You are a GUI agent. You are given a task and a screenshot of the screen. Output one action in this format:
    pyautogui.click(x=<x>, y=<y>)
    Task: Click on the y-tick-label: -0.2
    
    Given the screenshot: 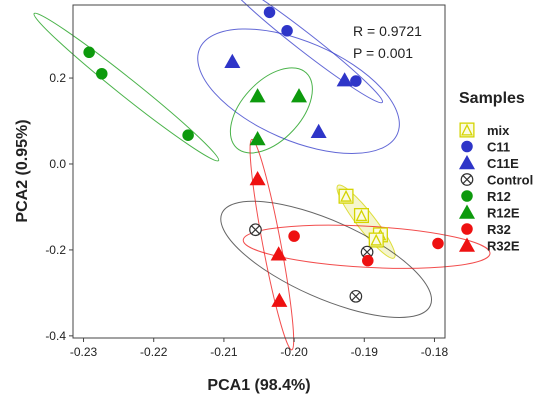 What is the action you would take?
    pyautogui.click(x=55, y=250)
    